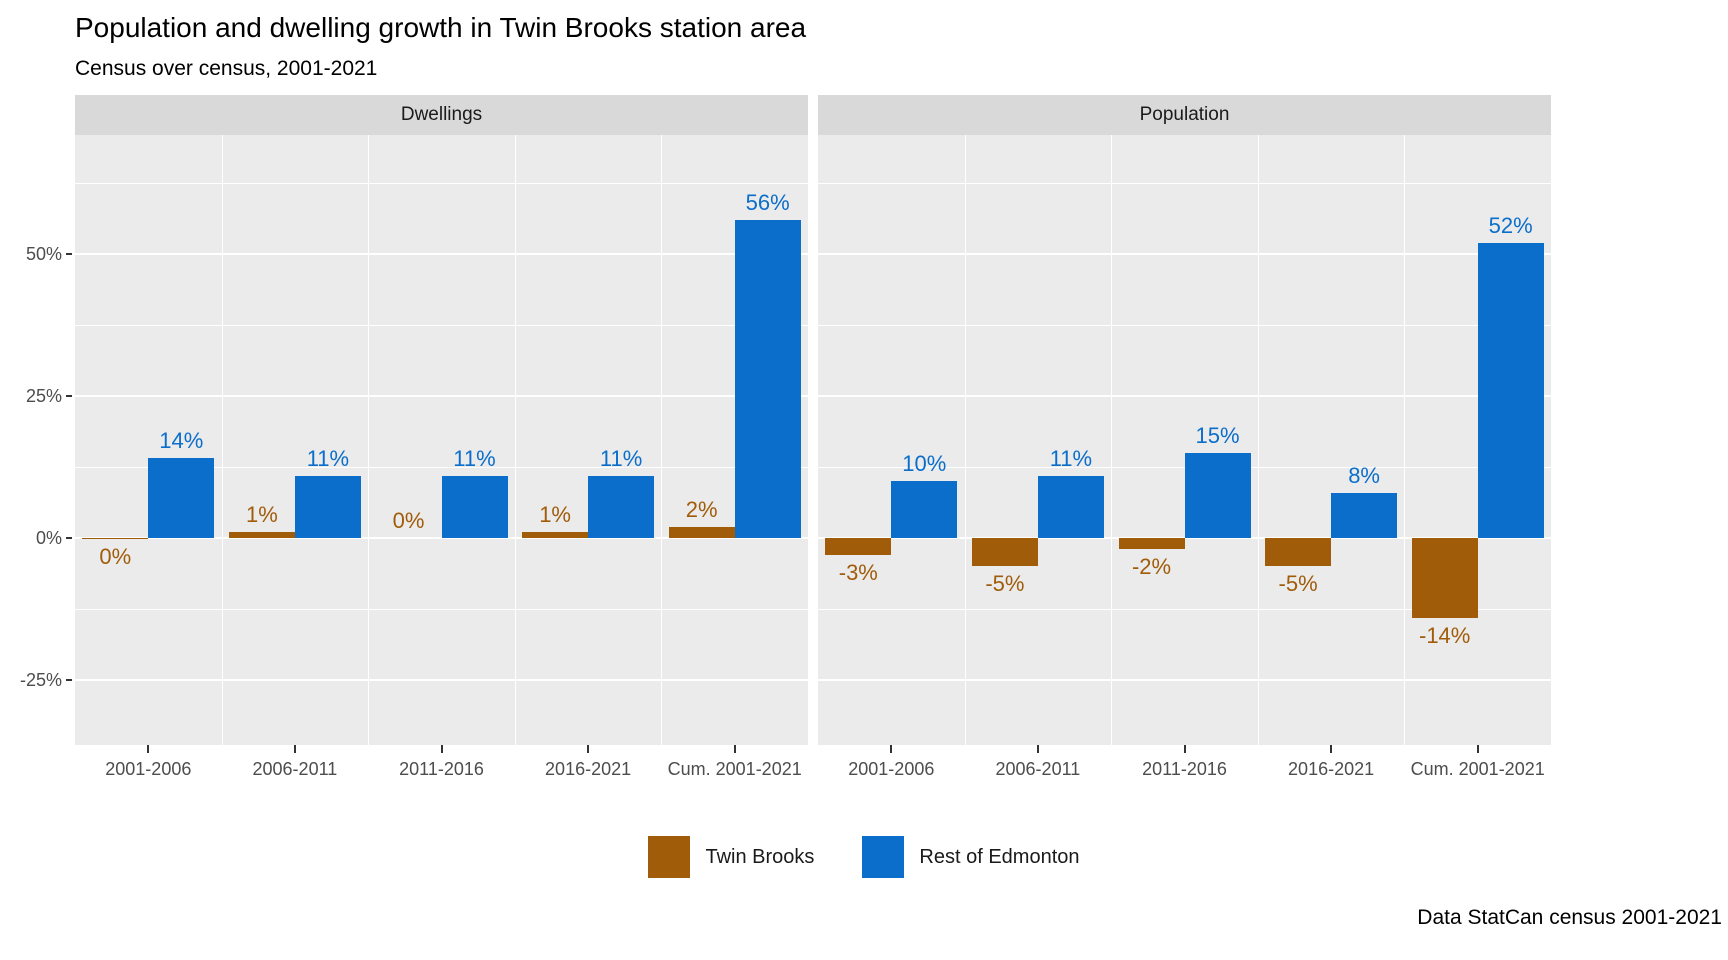 The image size is (1728, 960). I want to click on bar-value-label: 1%, so click(261, 515).